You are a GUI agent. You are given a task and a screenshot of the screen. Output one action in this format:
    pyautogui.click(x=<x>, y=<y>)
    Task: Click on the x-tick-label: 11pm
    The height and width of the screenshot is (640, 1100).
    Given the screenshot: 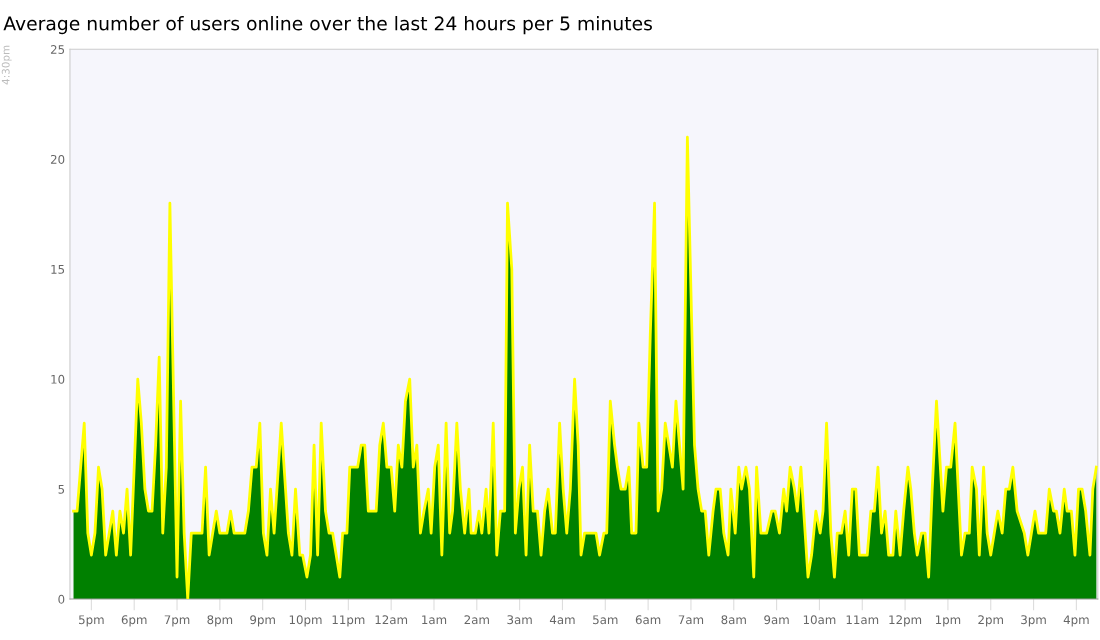 What is the action you would take?
    pyautogui.click(x=348, y=621)
    